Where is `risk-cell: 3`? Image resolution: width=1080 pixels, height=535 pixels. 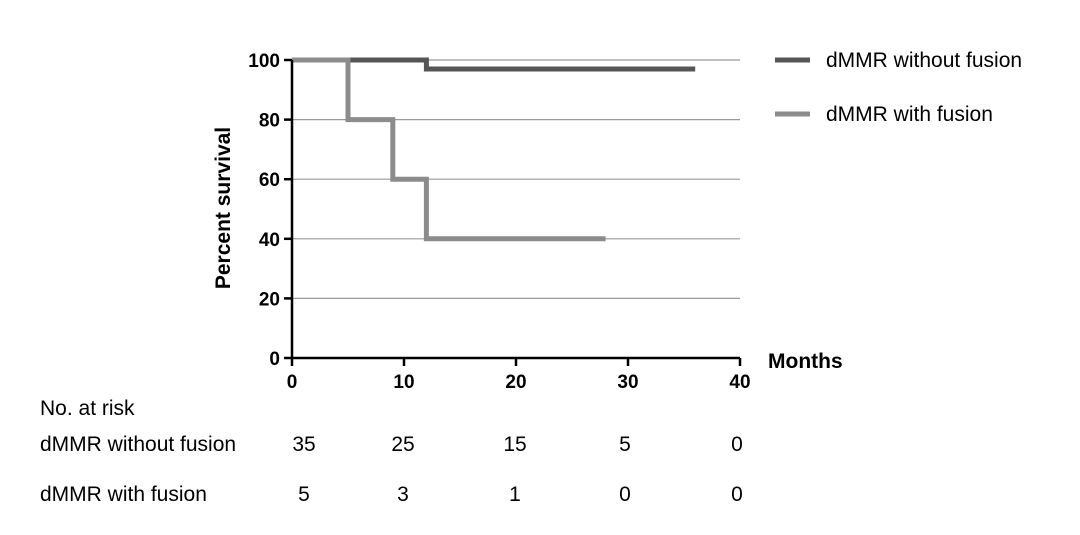
risk-cell: 3 is located at coordinates (403, 494).